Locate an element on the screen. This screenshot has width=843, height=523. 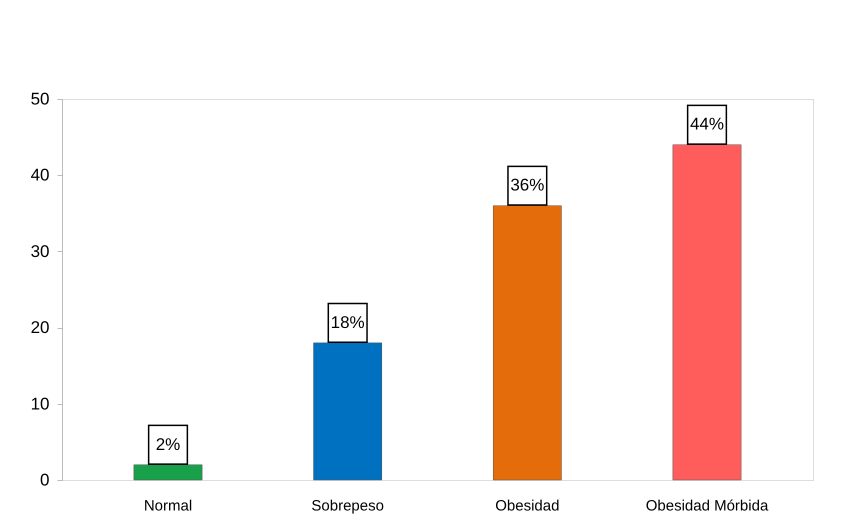
x-tick-label: Normal is located at coordinates (168, 506).